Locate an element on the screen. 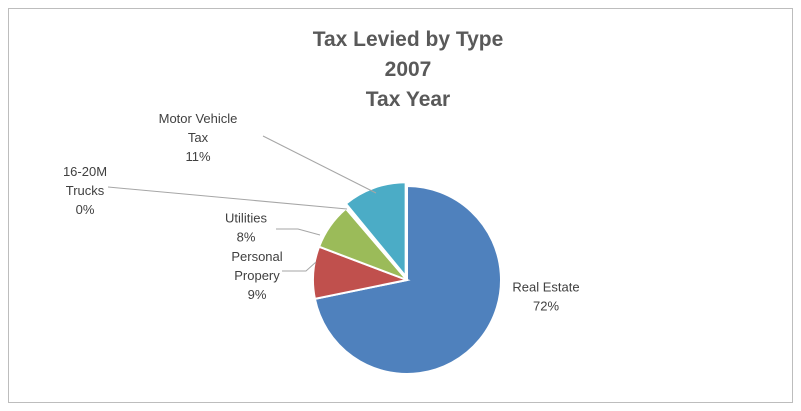 The width and height of the screenshot is (801, 411). data-label-personal-line-2: Propery is located at coordinates (257, 275).